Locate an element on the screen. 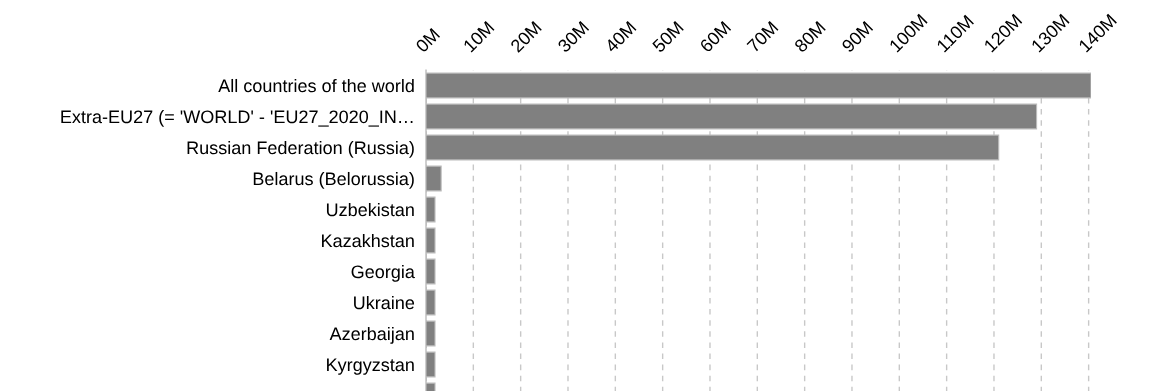  y-tick-label: All countries of the world is located at coordinates (316, 85).